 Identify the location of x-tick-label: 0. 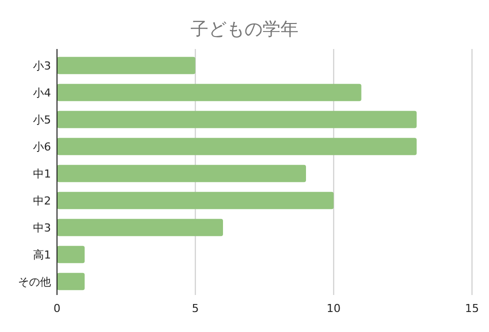
(57, 308).